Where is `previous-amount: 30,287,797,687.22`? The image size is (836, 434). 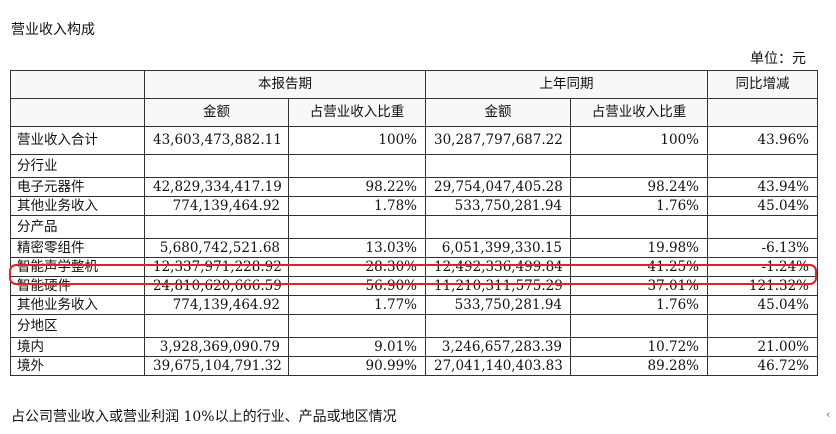 previous-amount: 30,287,797,687.22 is located at coordinates (498, 140).